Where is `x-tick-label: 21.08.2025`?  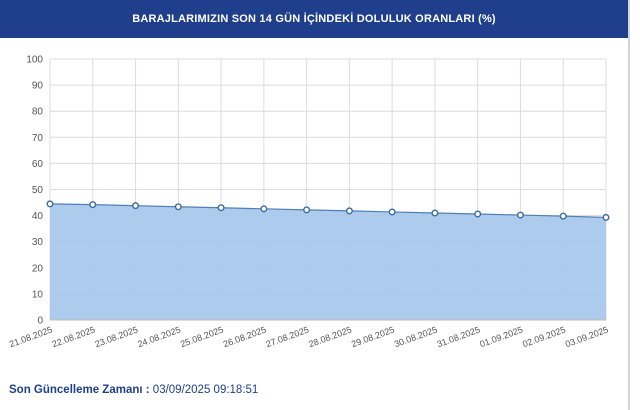
x-tick-label: 21.08.2025 is located at coordinates (31, 336).